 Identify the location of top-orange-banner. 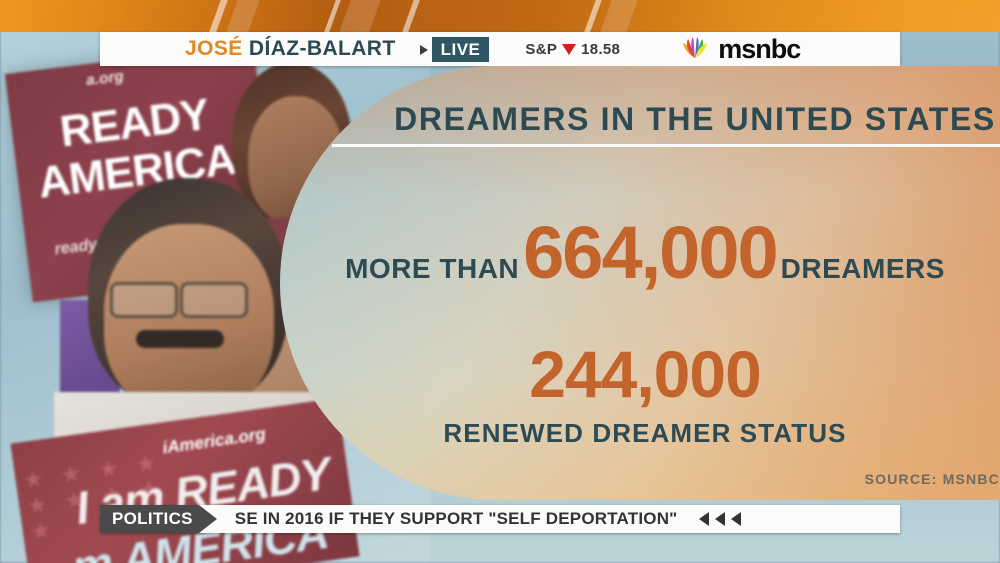
(500, 16).